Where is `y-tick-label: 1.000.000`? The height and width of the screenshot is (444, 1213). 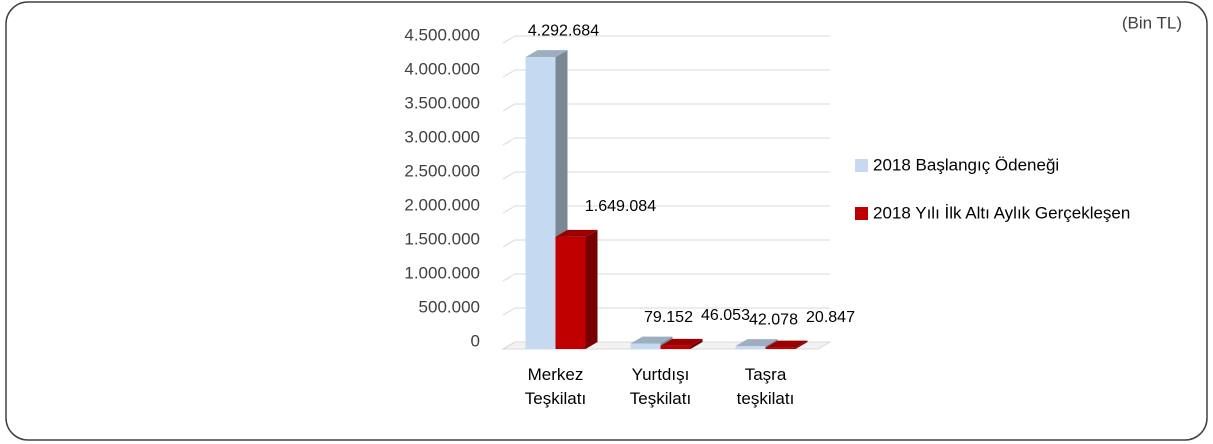 y-tick-label: 1.000.000 is located at coordinates (442, 272).